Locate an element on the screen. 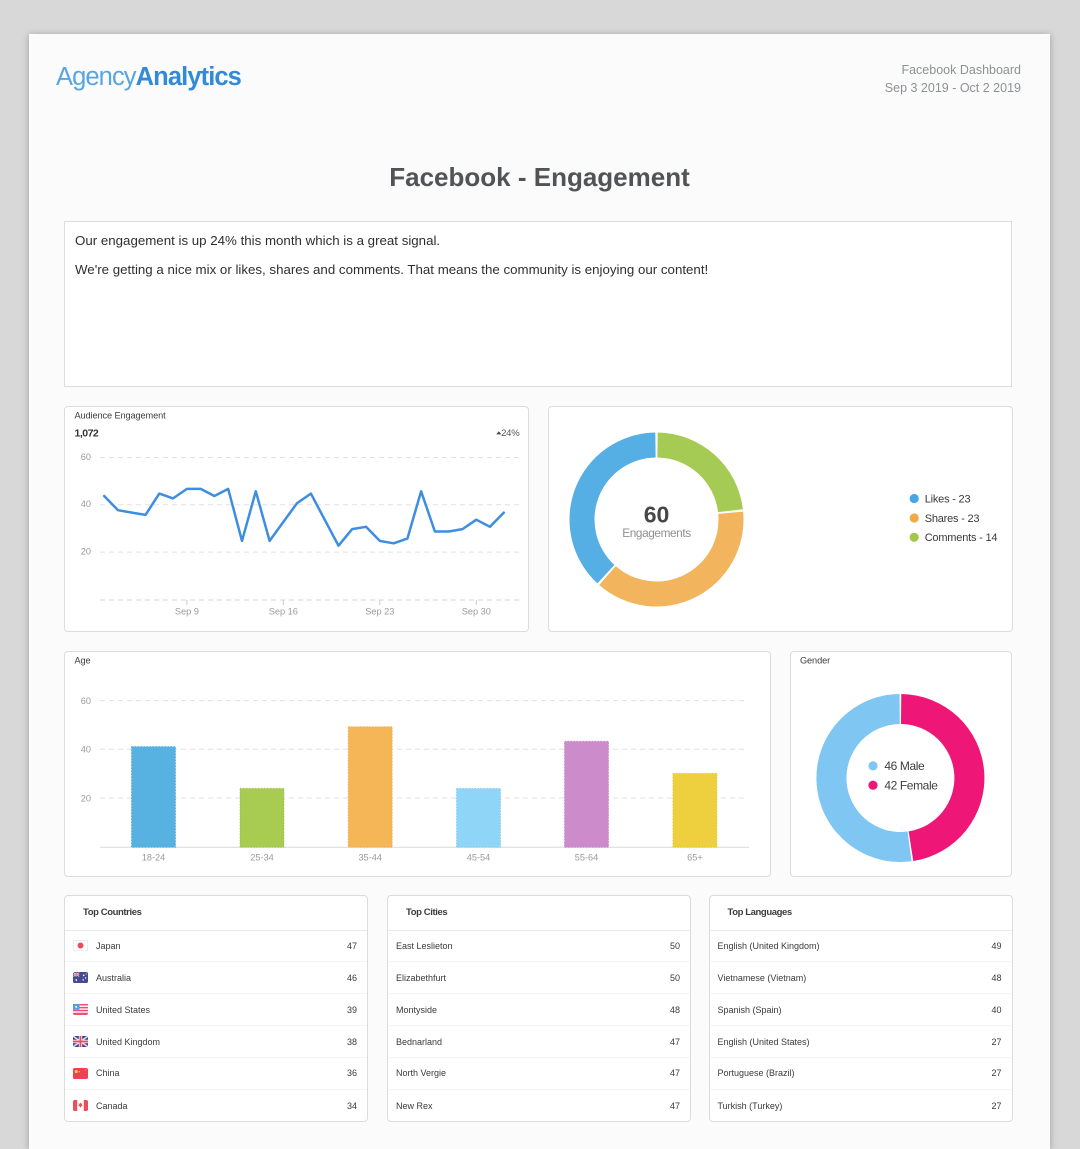  svg-text: 42 Female is located at coordinates (911, 786).